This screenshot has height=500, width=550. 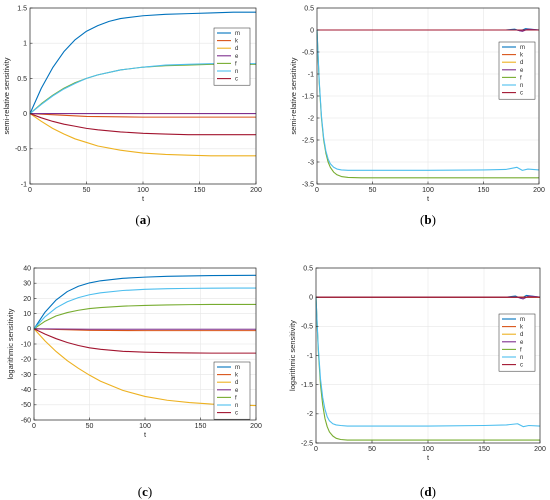 What do you see at coordinates (292, 355) in the screenshot?
I see `y-axis-label: logarithmic sensitivity` at bounding box center [292, 355].